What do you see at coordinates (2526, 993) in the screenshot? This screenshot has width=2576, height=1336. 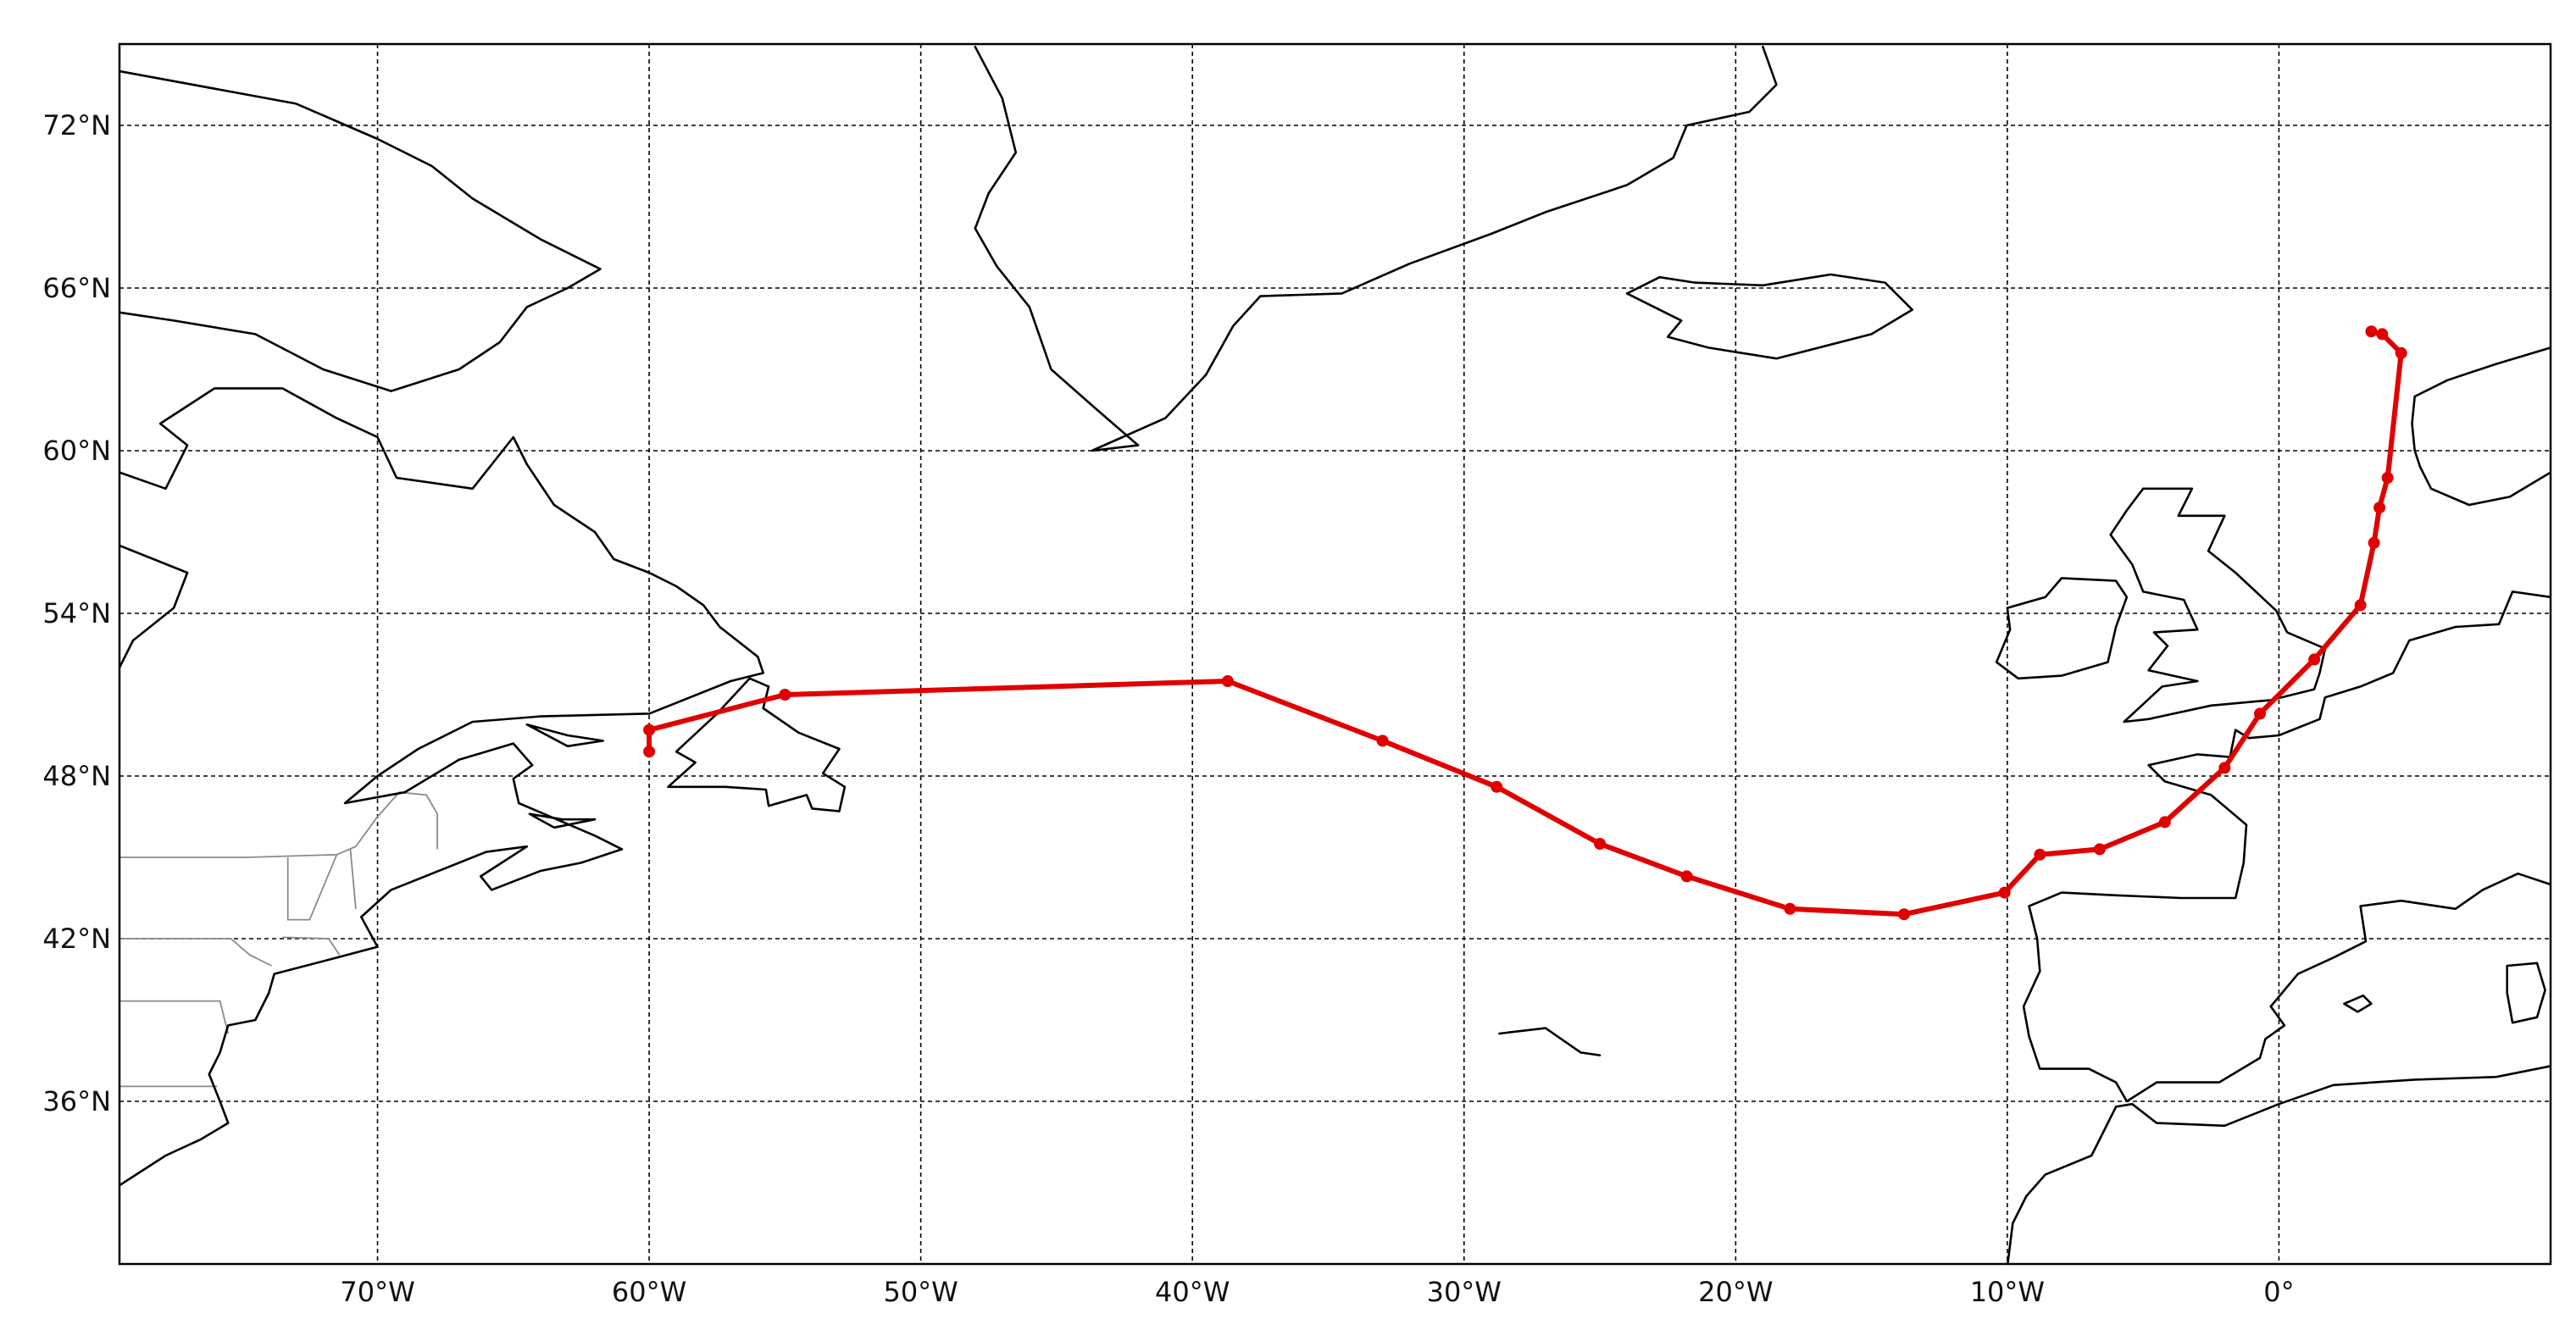 I see `sardinia-coast` at bounding box center [2526, 993].